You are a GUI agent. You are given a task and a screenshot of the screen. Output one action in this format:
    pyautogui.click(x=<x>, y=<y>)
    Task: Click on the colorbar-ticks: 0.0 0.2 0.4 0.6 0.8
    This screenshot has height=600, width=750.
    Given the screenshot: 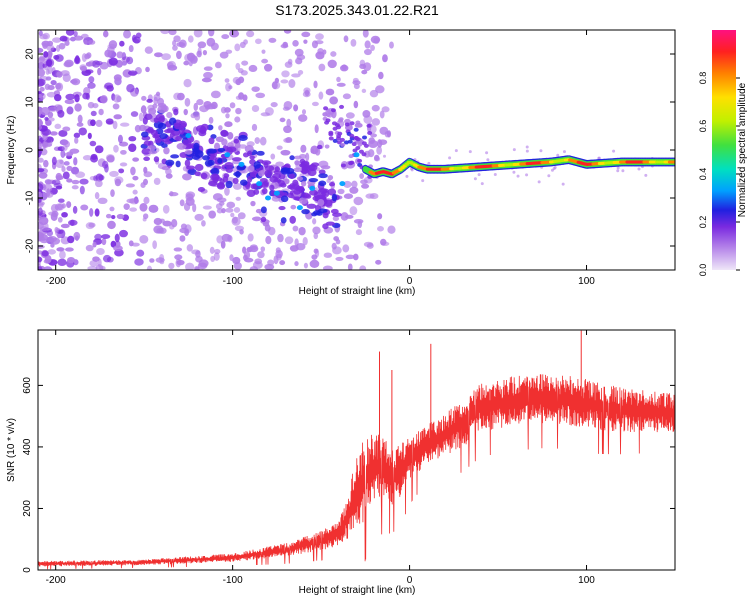 What is the action you would take?
    pyautogui.click(x=719, y=174)
    